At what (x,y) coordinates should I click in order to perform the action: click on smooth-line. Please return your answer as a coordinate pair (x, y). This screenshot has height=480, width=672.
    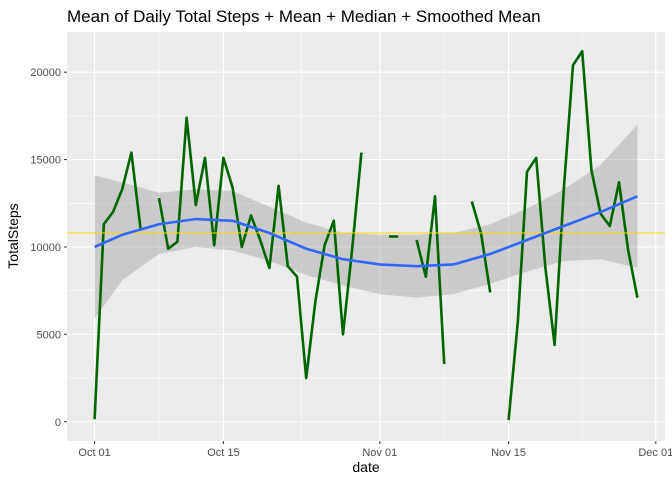
    Looking at the image, I should click on (366, 231).